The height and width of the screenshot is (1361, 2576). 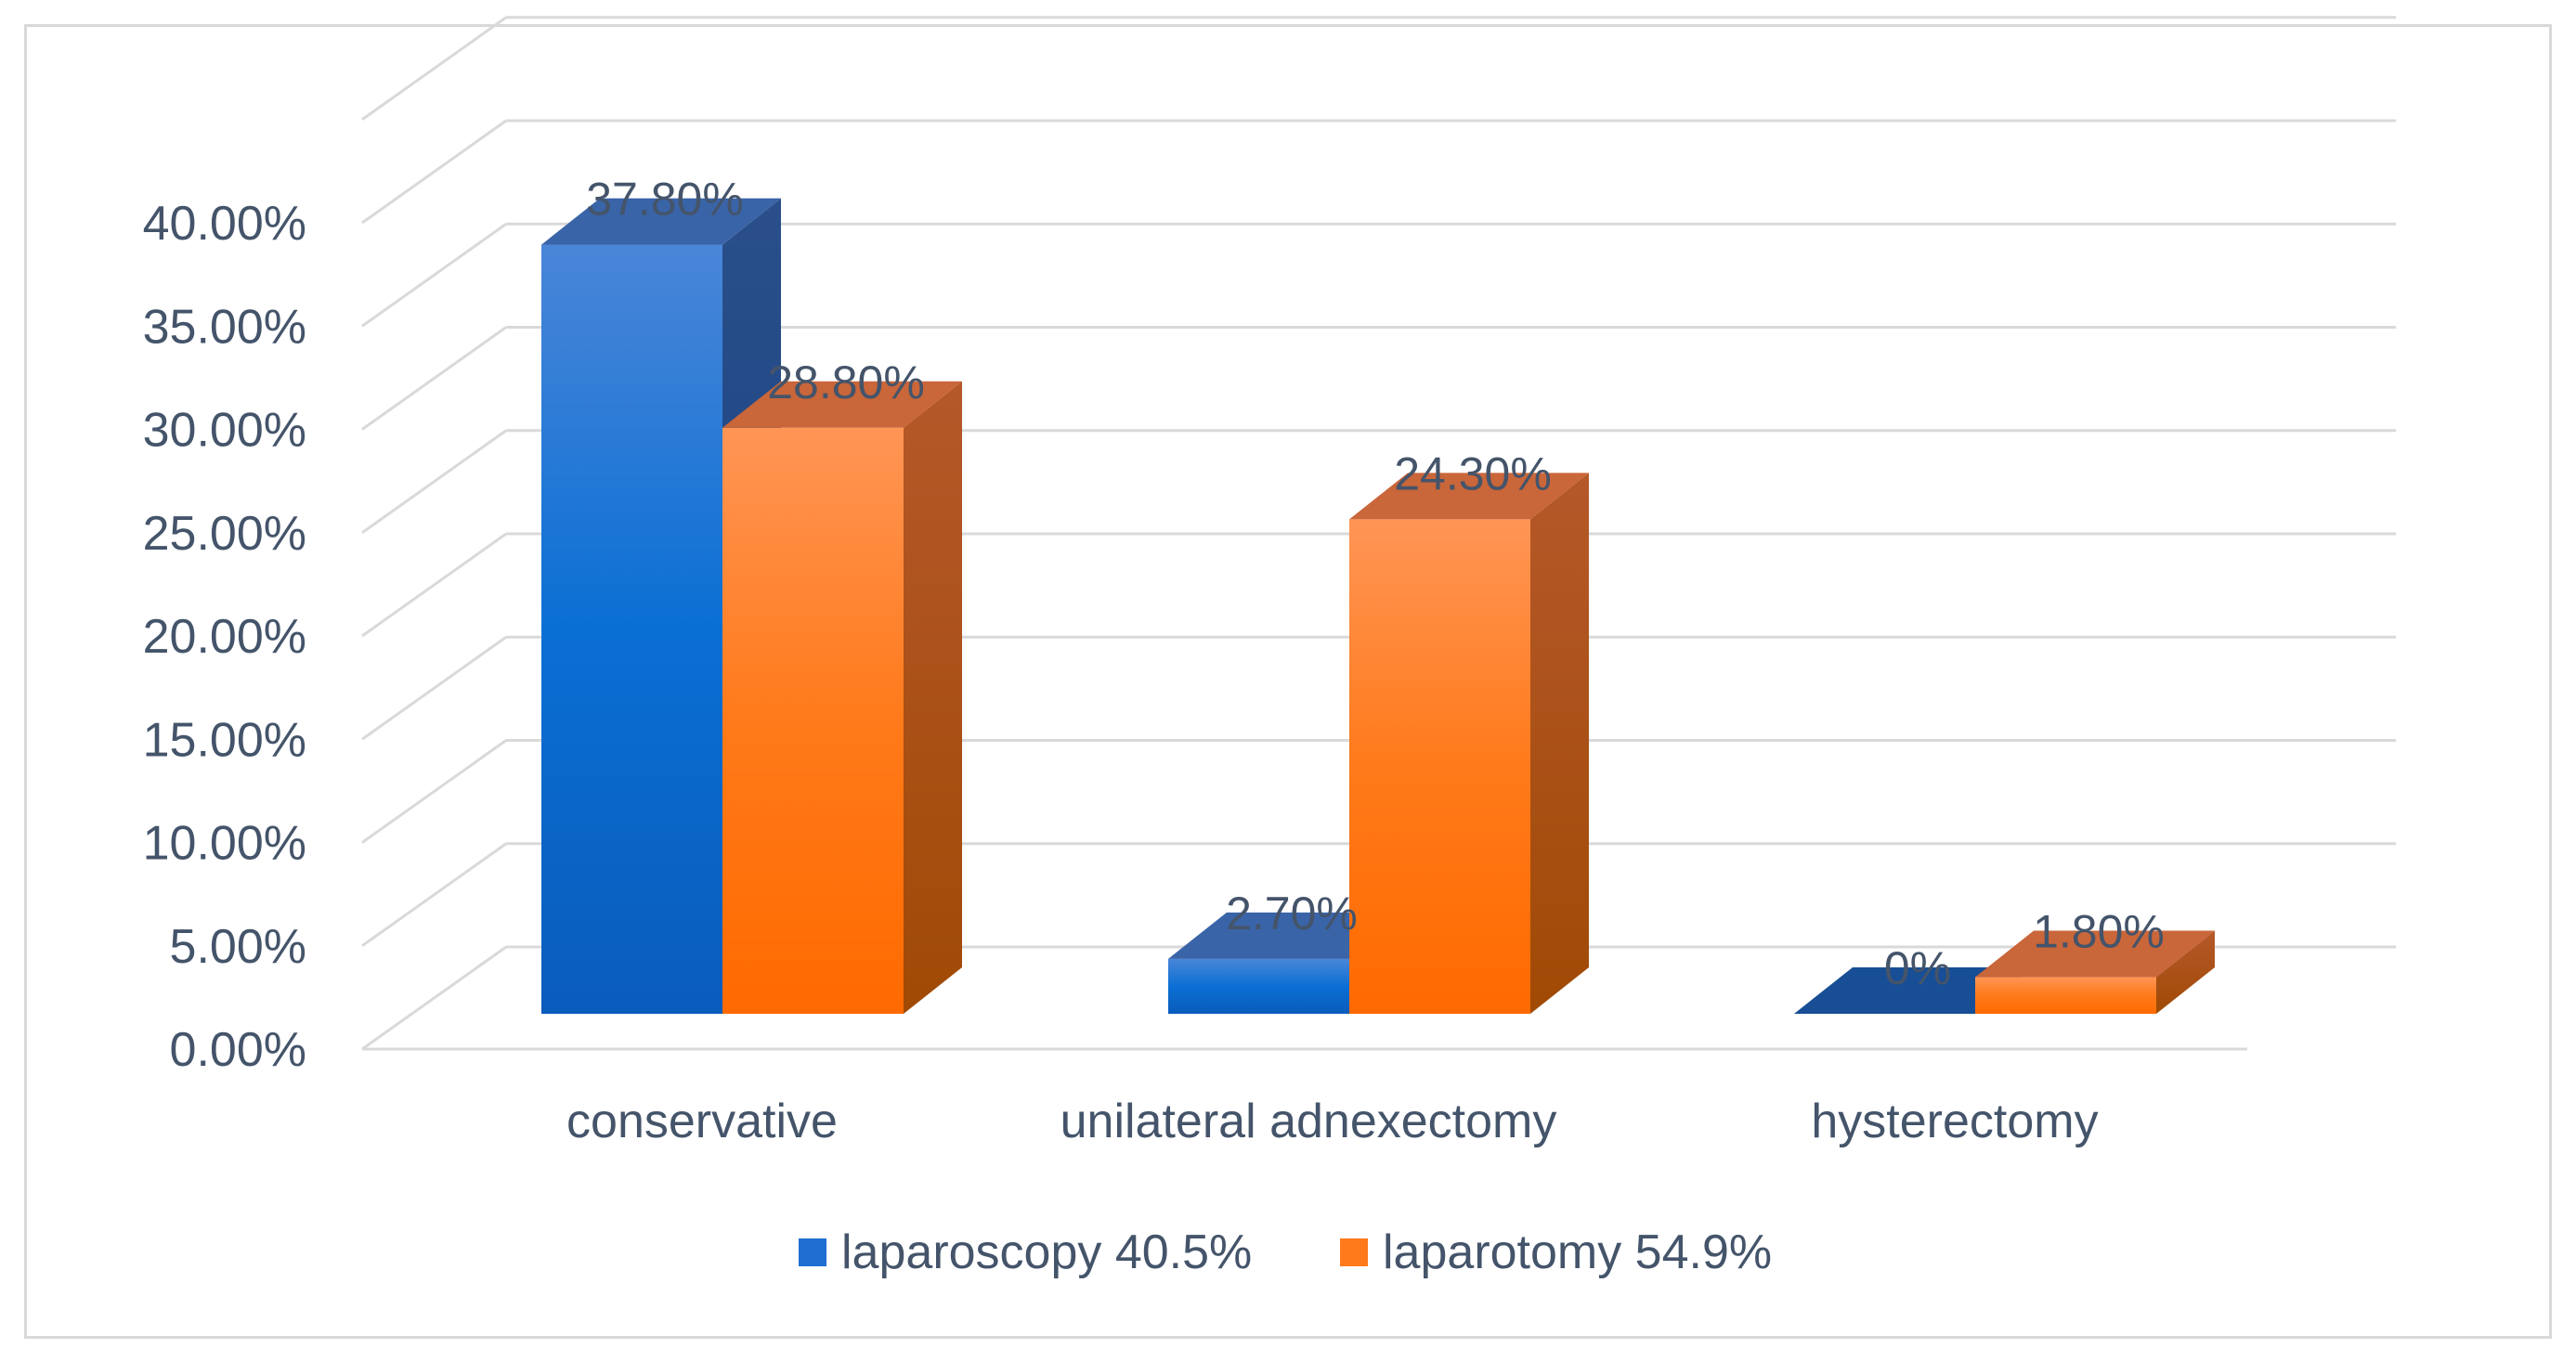 I want to click on legend-item-laparotomy: laparotomy 54.9%, so click(x=1556, y=1252).